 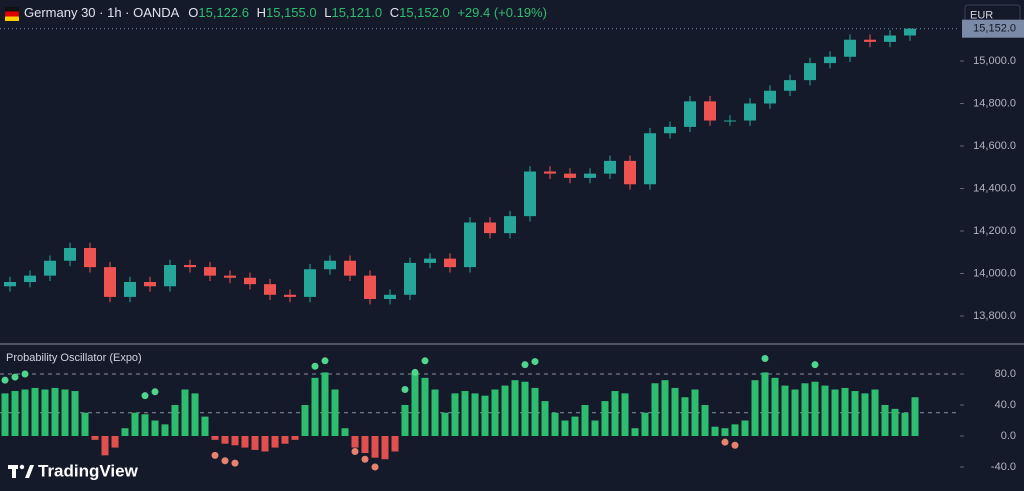 I want to click on y-tick-label: 13,800.0, so click(x=994, y=316).